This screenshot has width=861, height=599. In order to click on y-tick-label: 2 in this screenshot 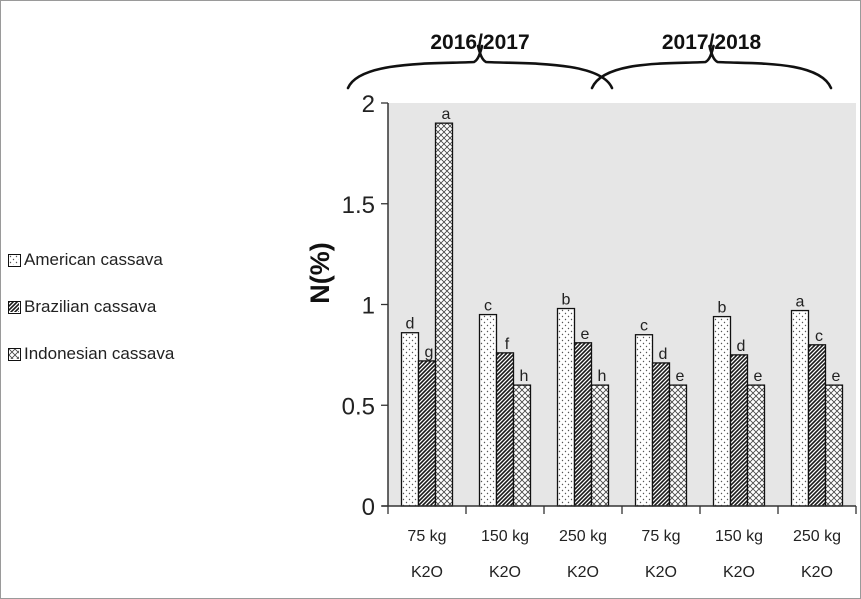, I will do `click(368, 104)`.